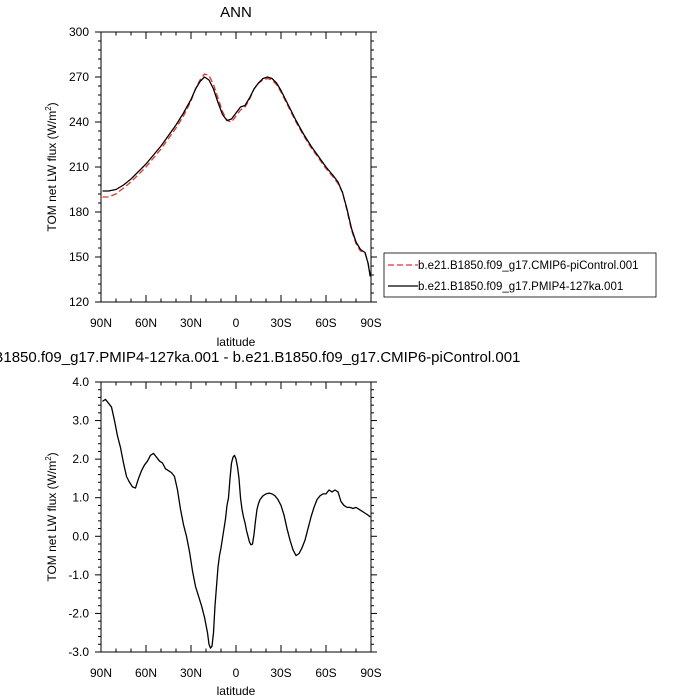  I want to click on top-chart-y-axis-title-main: TOM net LW flux (W/m, so click(52, 171).